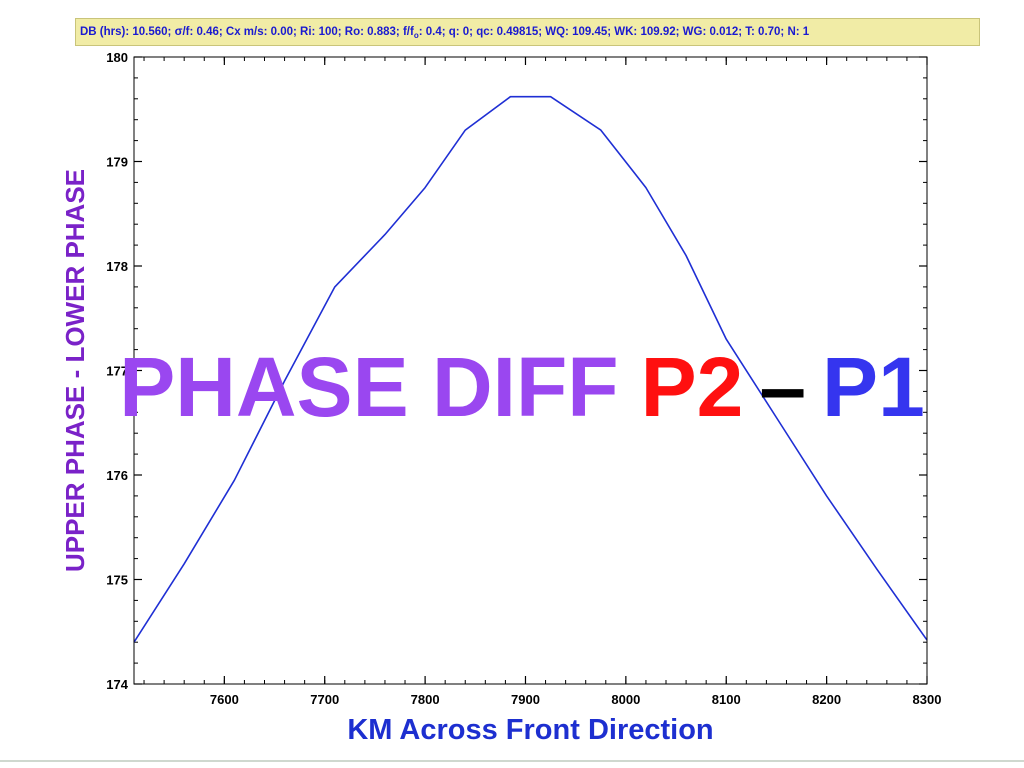  What do you see at coordinates (117, 162) in the screenshot?
I see `y-tick-label: 179` at bounding box center [117, 162].